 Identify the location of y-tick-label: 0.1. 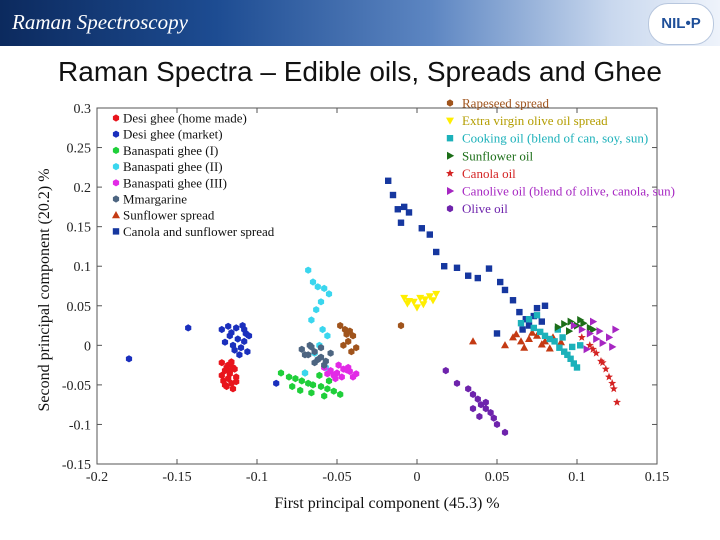
(83, 267).